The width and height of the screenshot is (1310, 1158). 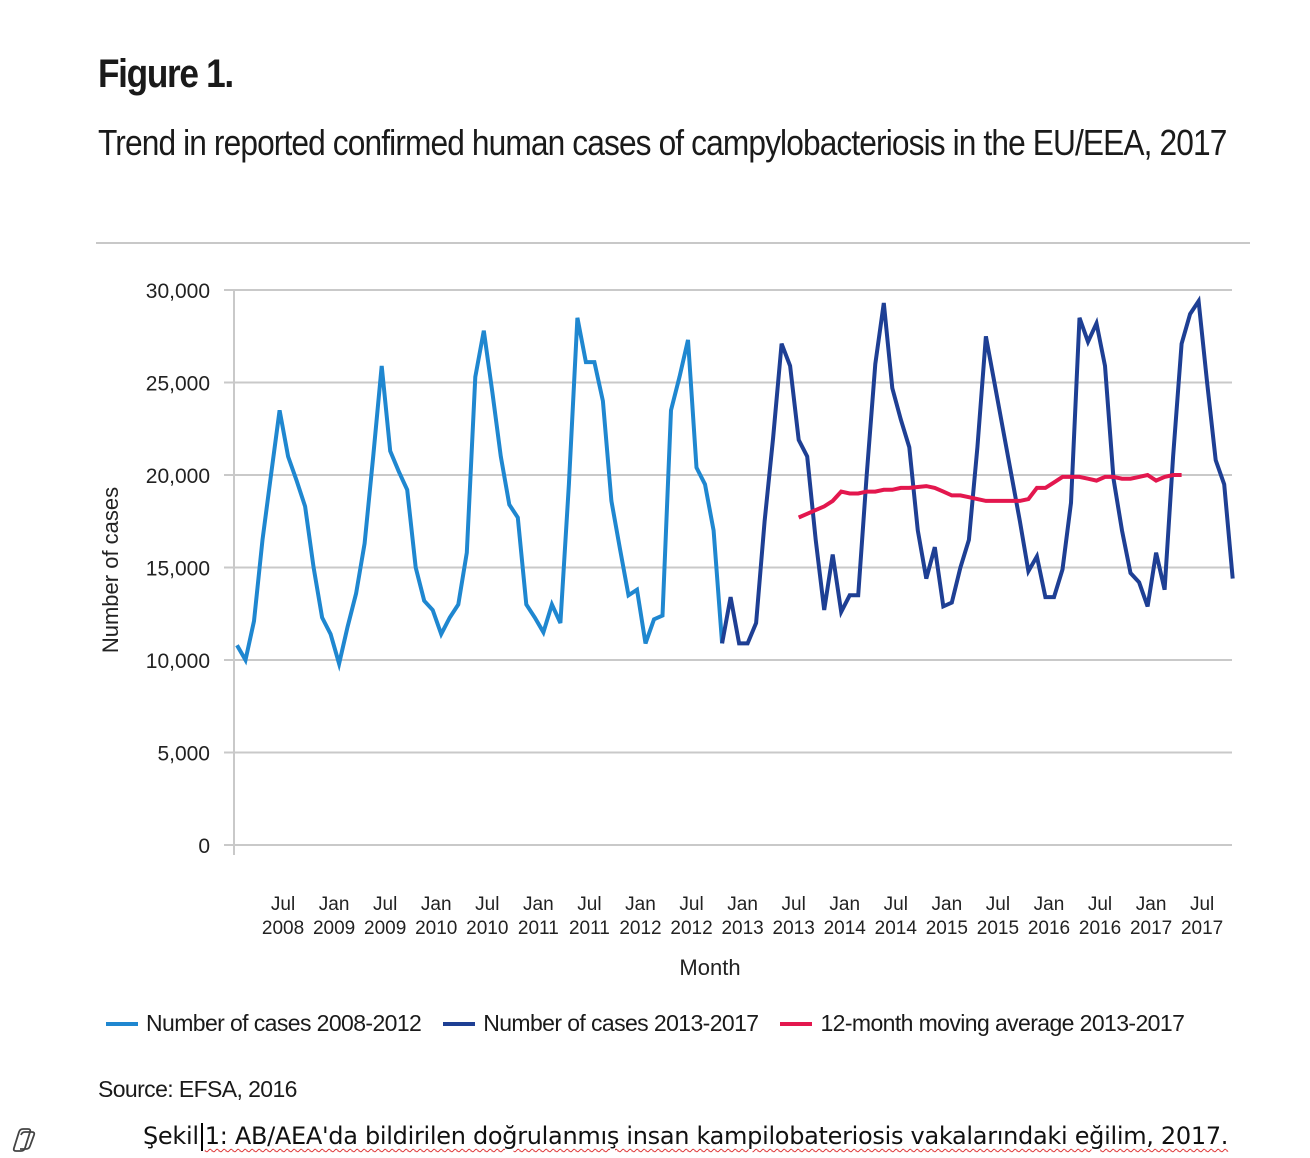 What do you see at coordinates (166, 74) in the screenshot?
I see `figure-label: Figure 1.` at bounding box center [166, 74].